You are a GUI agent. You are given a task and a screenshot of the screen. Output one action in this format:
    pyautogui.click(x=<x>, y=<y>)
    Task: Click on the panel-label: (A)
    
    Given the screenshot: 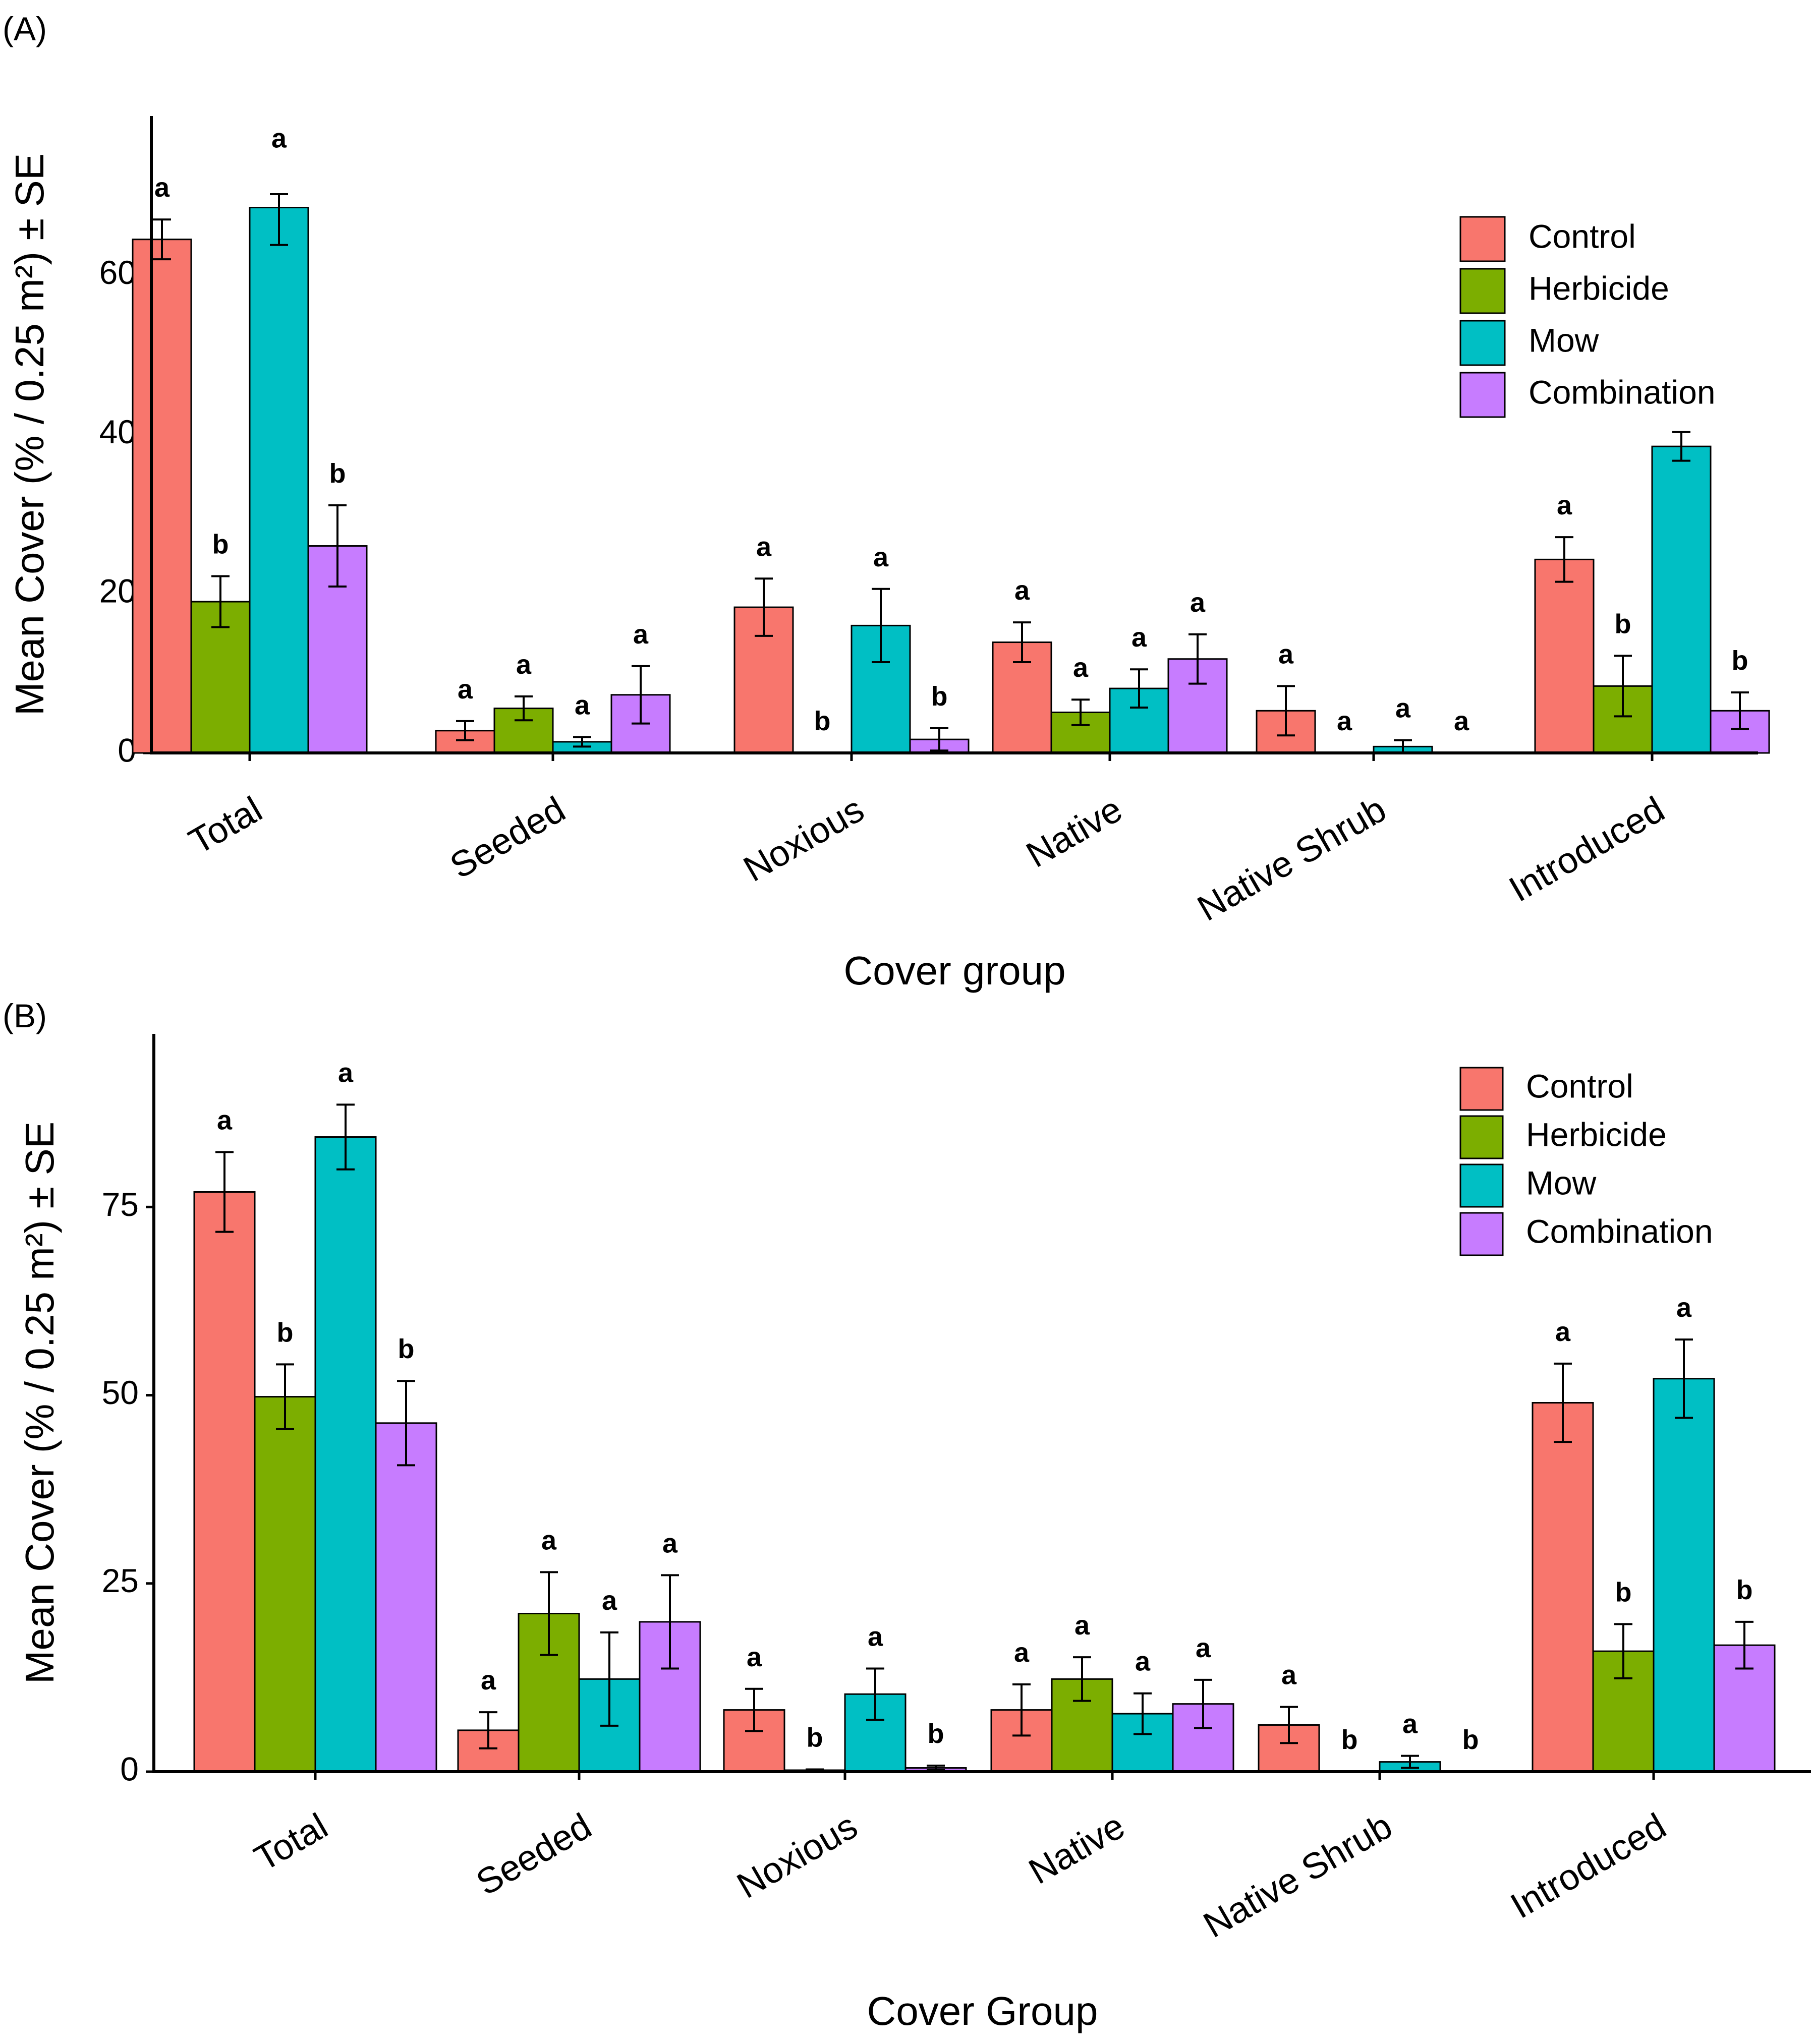 What is the action you would take?
    pyautogui.click(x=25, y=28)
    